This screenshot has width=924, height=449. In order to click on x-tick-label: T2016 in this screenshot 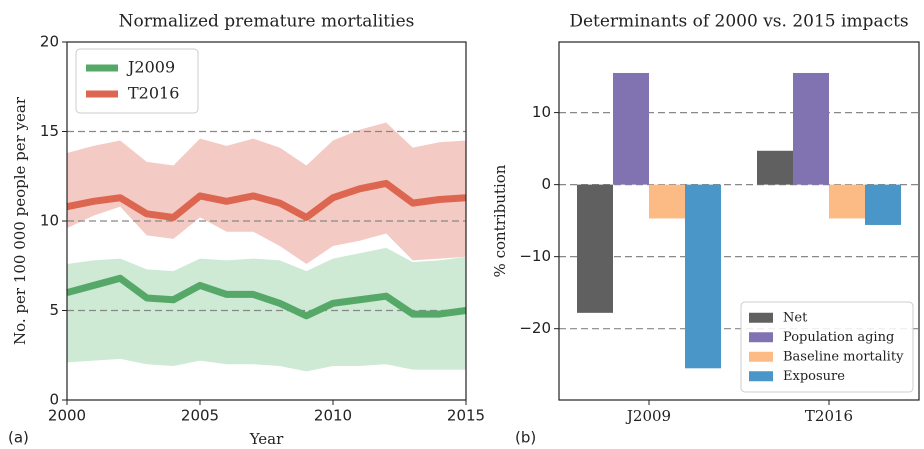, I will do `click(829, 416)`.